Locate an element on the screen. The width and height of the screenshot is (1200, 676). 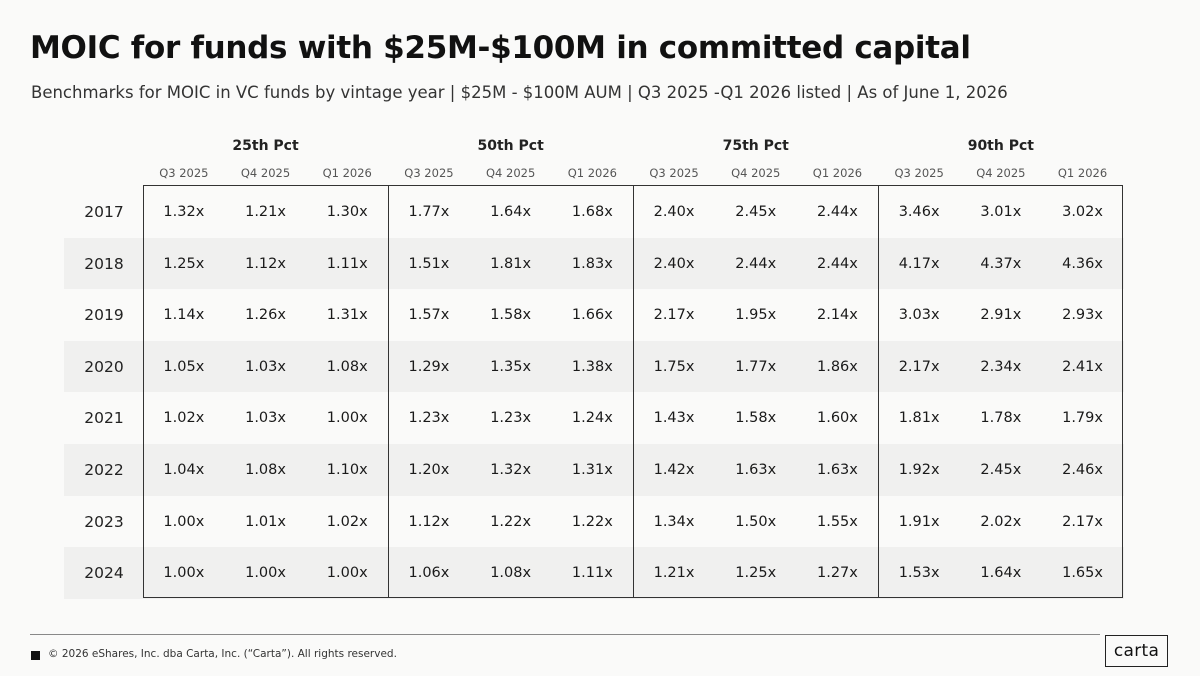
moic-value-cell: 1.60x is located at coordinates (837, 418).